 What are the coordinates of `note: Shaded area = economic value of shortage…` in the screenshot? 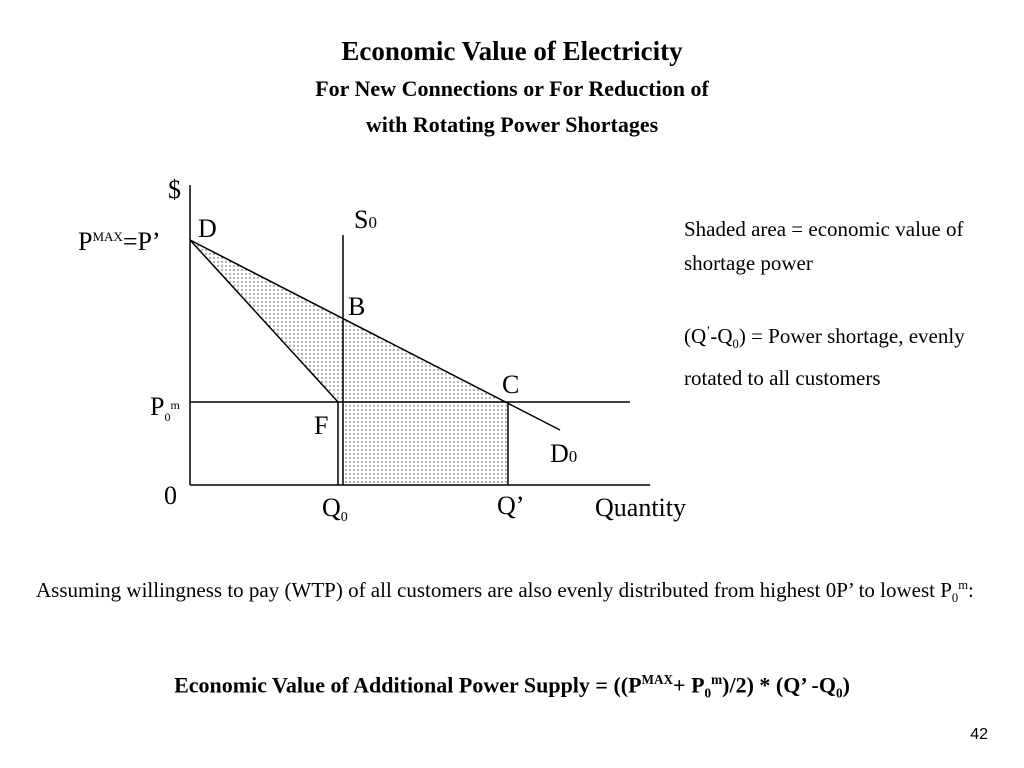 It's located at (824, 246).